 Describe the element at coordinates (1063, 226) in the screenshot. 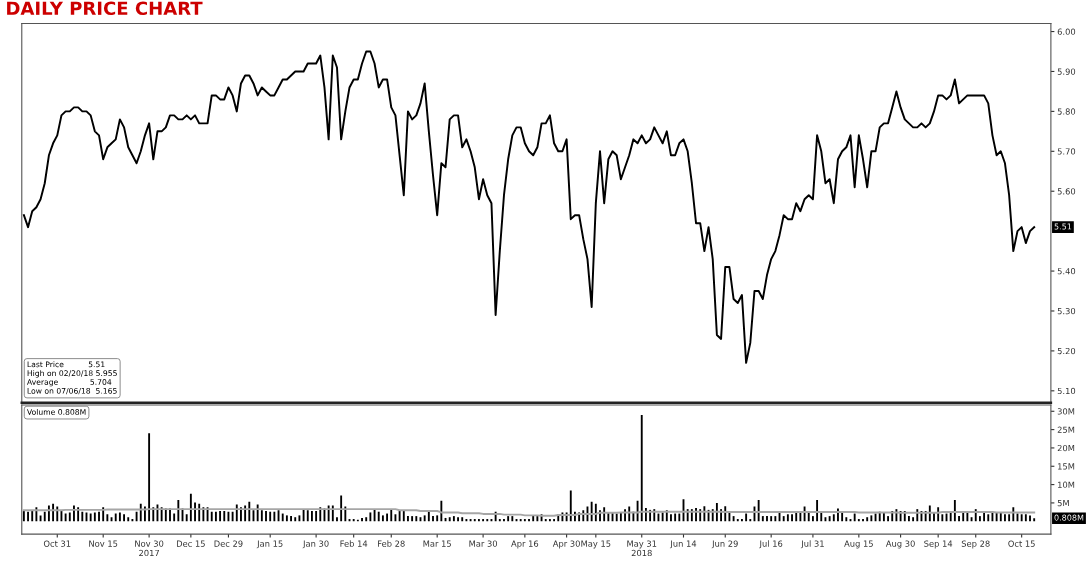

I see `text: 5.51` at that location.